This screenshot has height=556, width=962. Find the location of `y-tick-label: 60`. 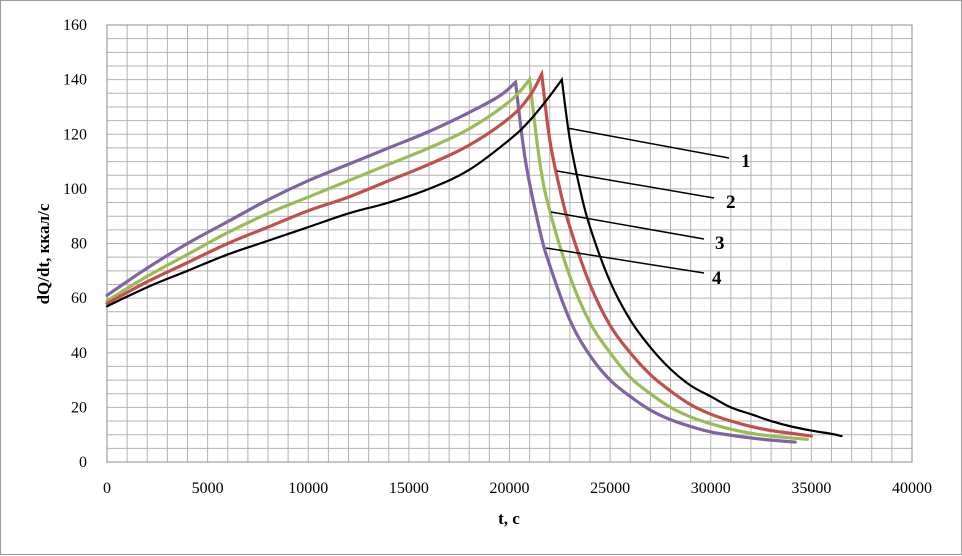

y-tick-label: 60 is located at coordinates (79, 298).